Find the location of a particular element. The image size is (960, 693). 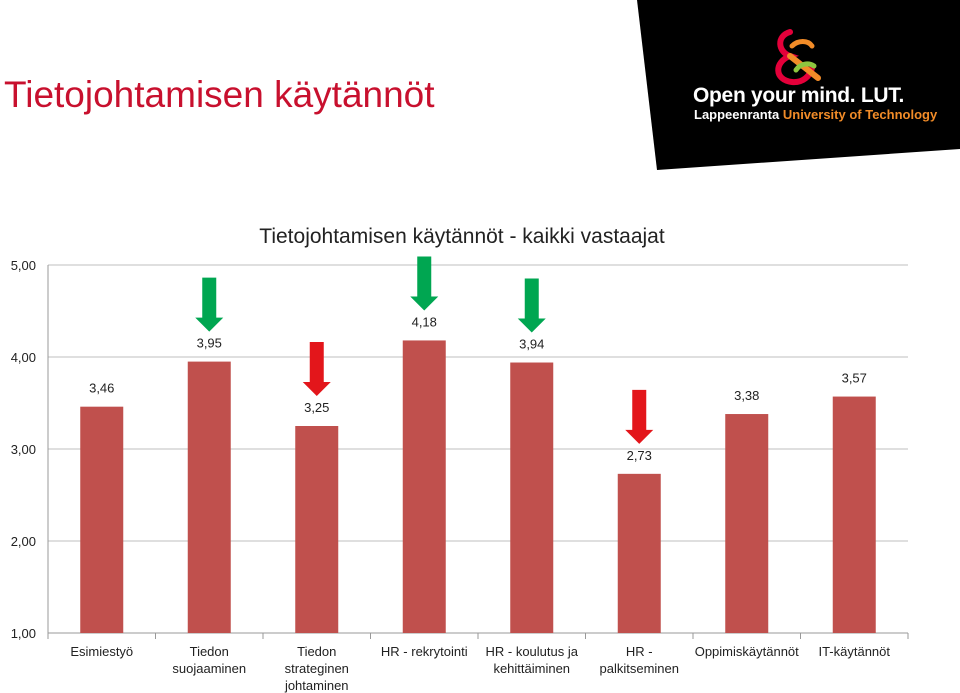

logo-name-part1: Lappeenranta is located at coordinates (738, 114).